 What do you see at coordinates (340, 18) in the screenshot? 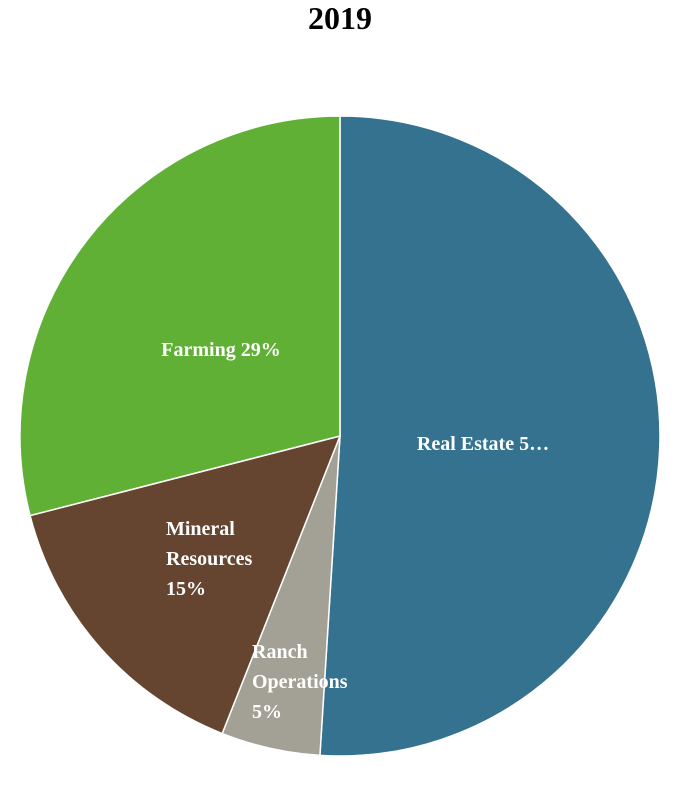
I see `chart-title: 2019` at bounding box center [340, 18].